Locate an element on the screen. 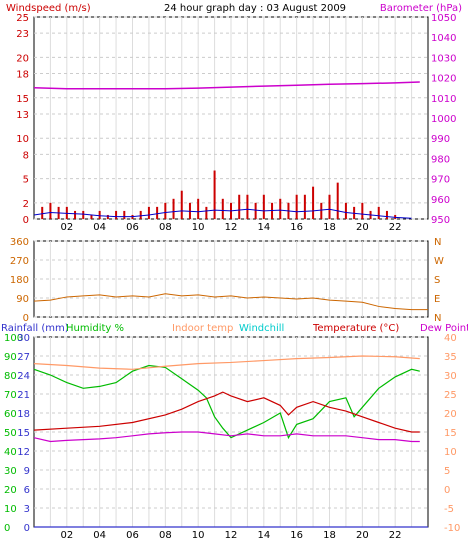  compass-tick-label: E is located at coordinates (437, 299).